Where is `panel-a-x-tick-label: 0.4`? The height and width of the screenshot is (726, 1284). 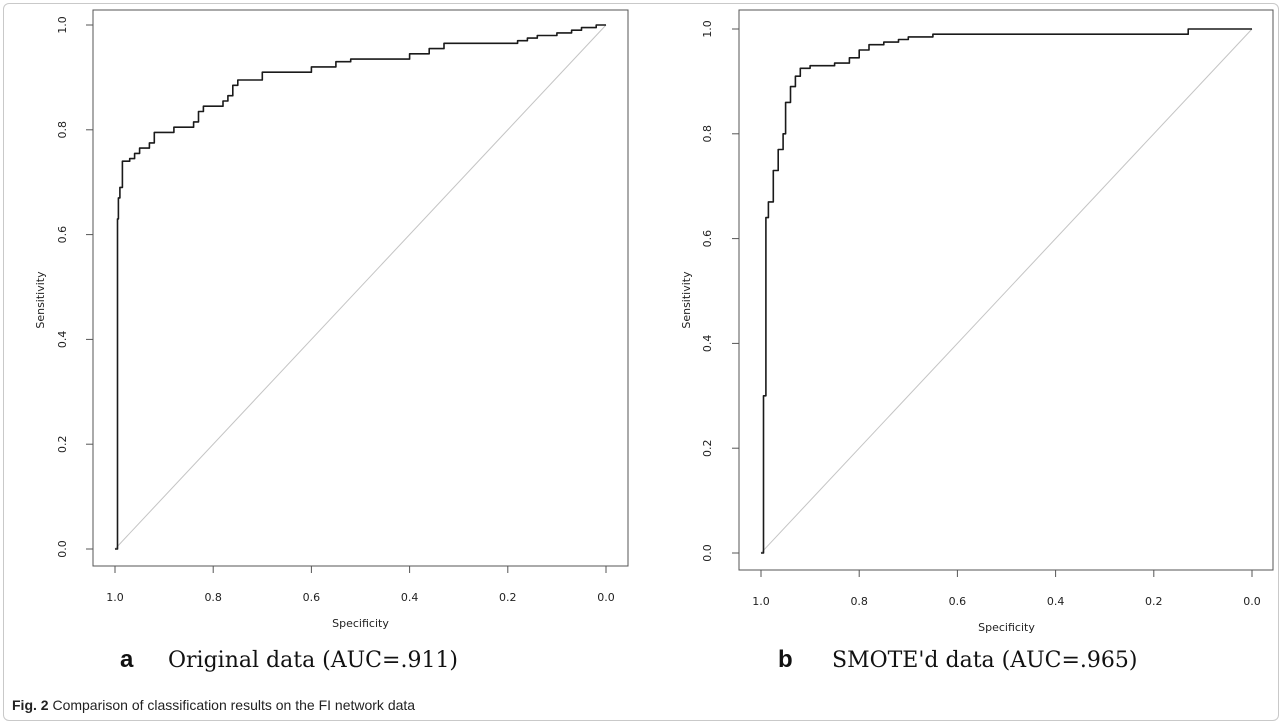
panel-a-x-tick-label: 0.4 is located at coordinates (410, 597).